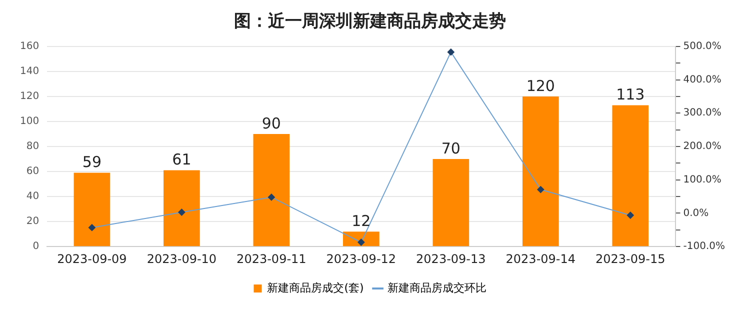  What do you see at coordinates (33, 146) in the screenshot?
I see `y-tick-label: 80` at bounding box center [33, 146].